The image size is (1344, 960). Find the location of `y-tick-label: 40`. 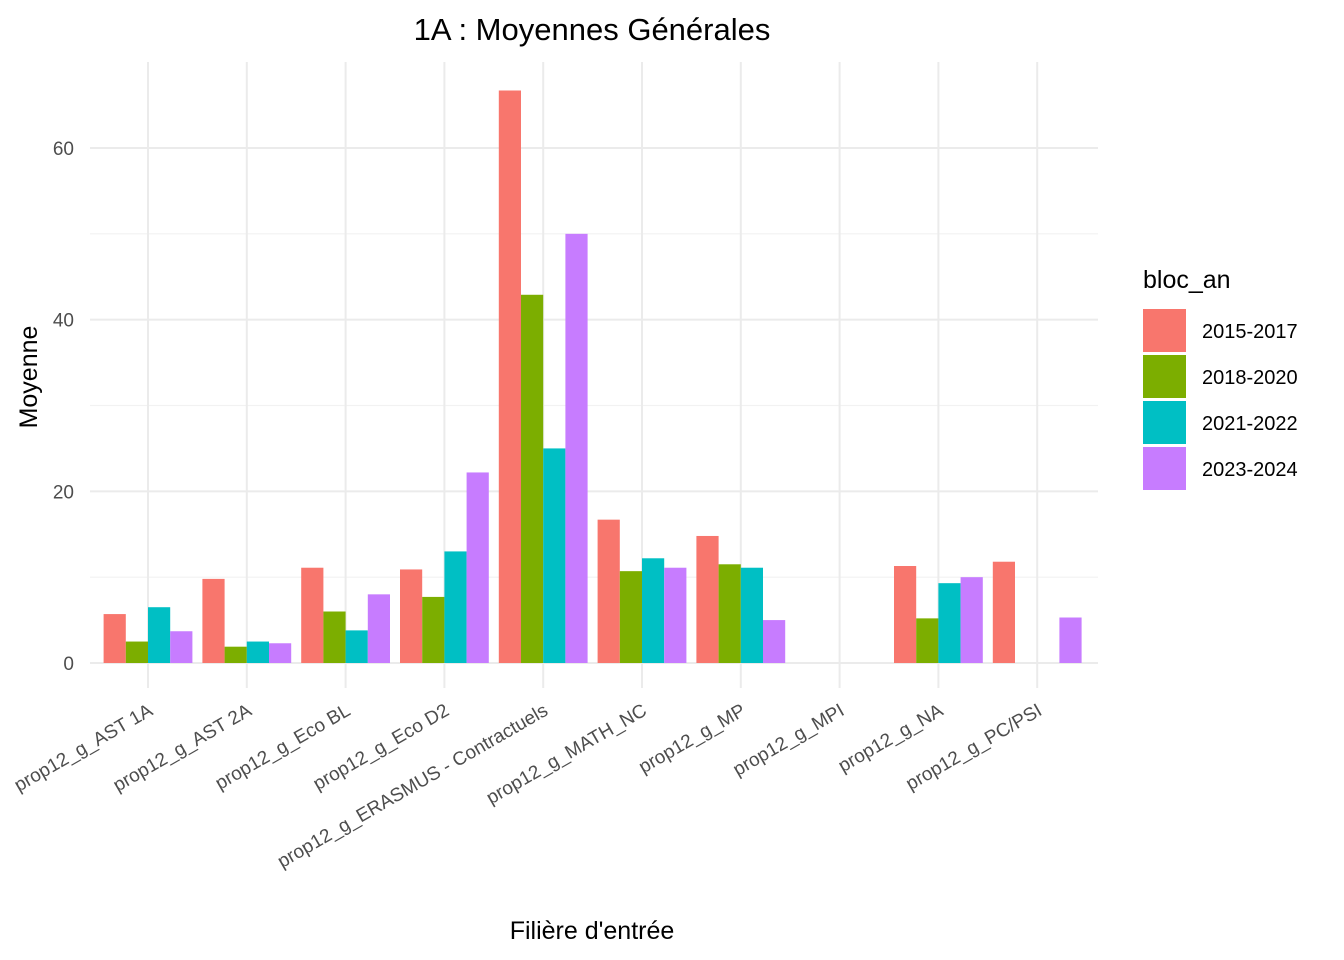

y-tick-label: 40 is located at coordinates (63, 321).